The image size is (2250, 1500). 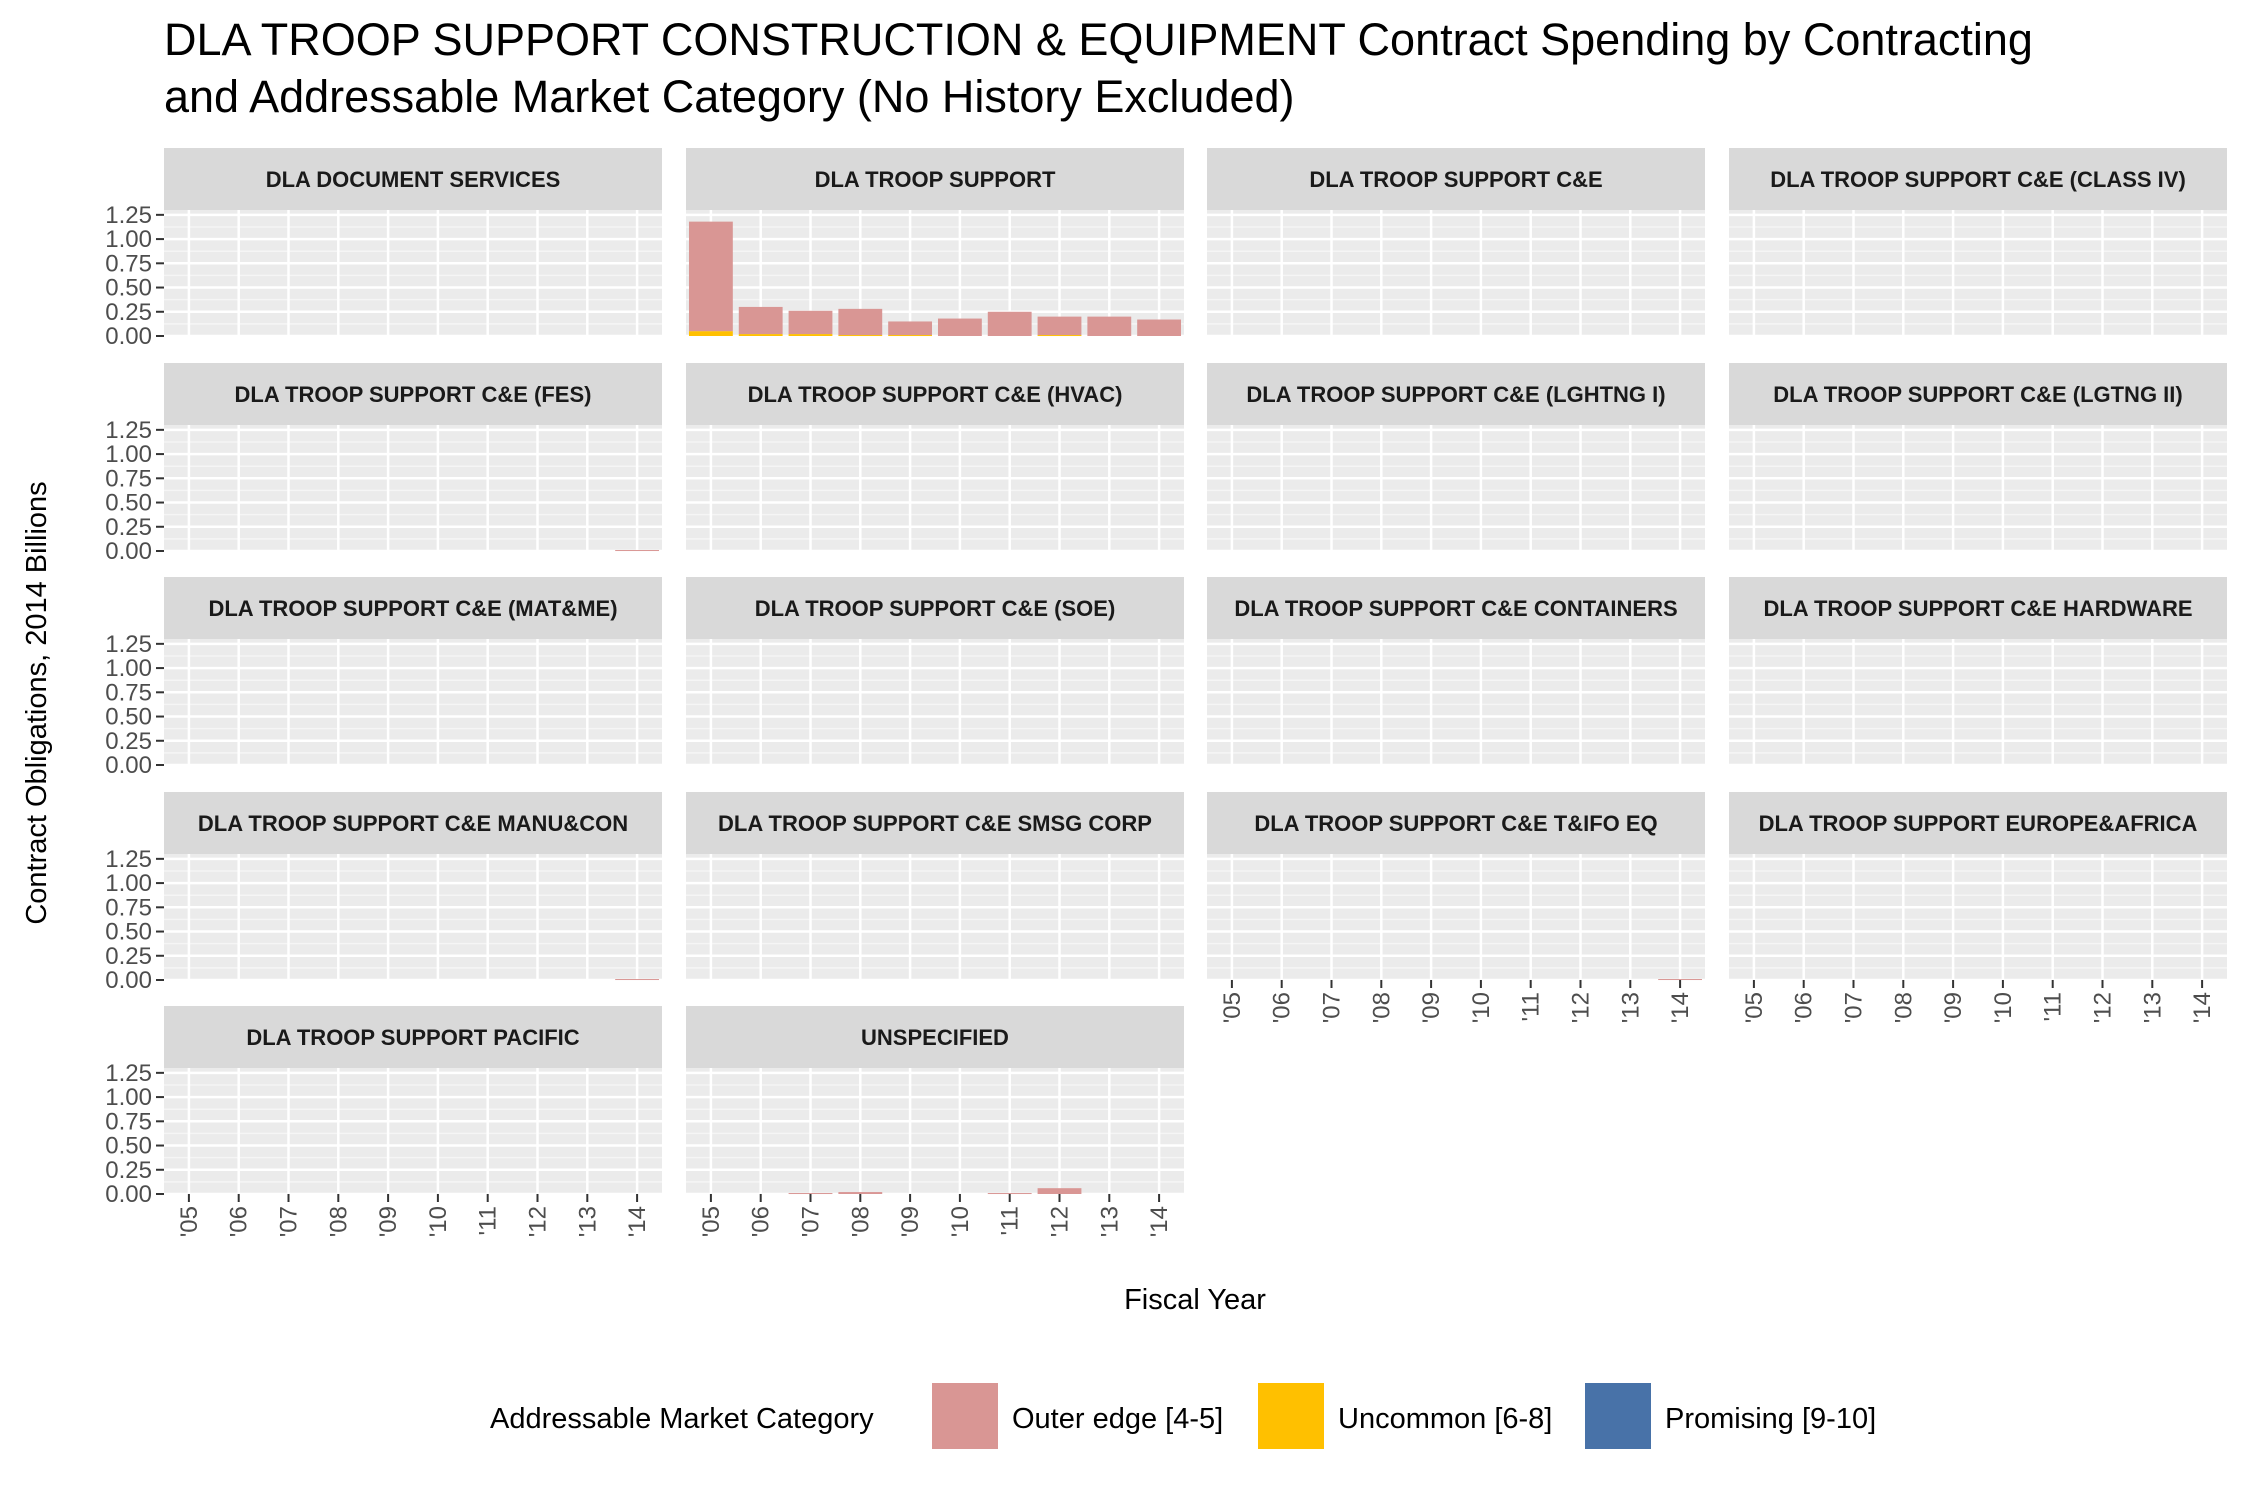 I want to click on panel-dla-troop-support-c-e-lgtng-ii: DLA TROOP SUPPORT C&E (LGTNG II), so click(x=1978, y=458).